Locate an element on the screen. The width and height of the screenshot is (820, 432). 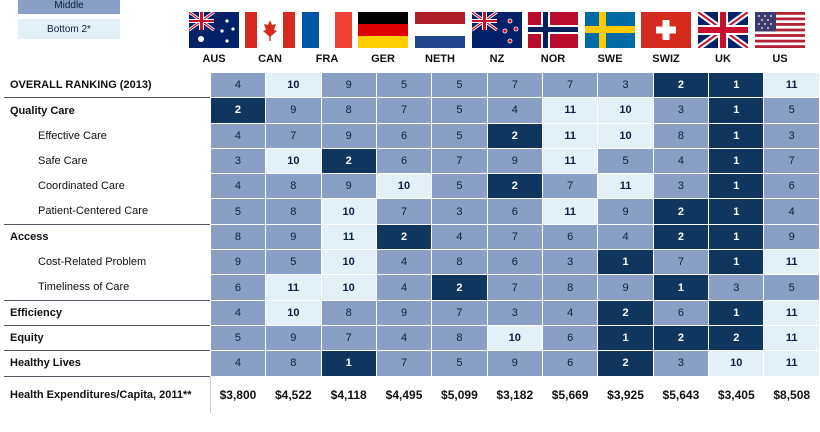
row-label: Safe Care is located at coordinates (63, 161).